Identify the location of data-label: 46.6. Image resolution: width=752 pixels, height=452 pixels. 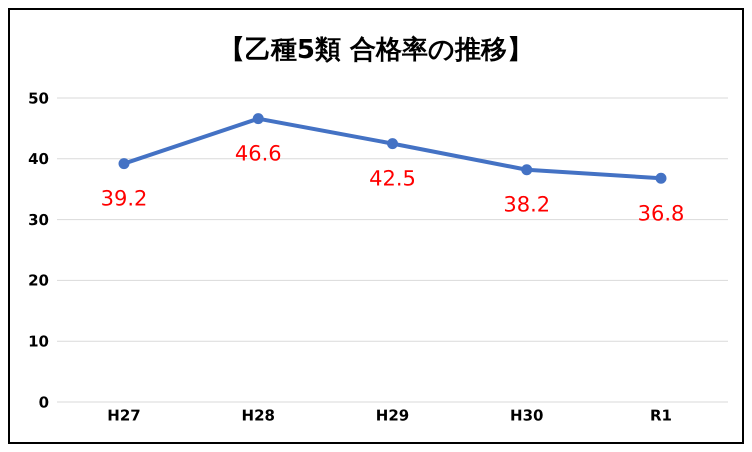
(258, 154).